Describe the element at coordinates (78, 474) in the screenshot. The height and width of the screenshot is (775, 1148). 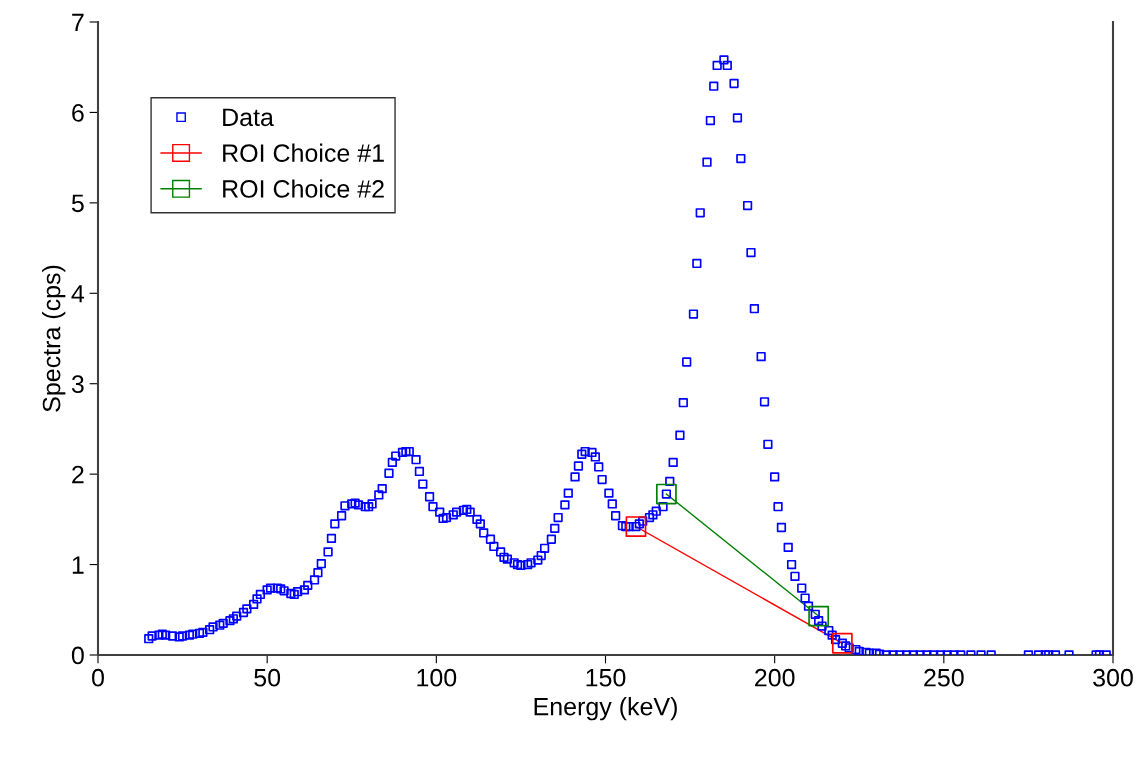
I see `y-tick-label: 2` at that location.